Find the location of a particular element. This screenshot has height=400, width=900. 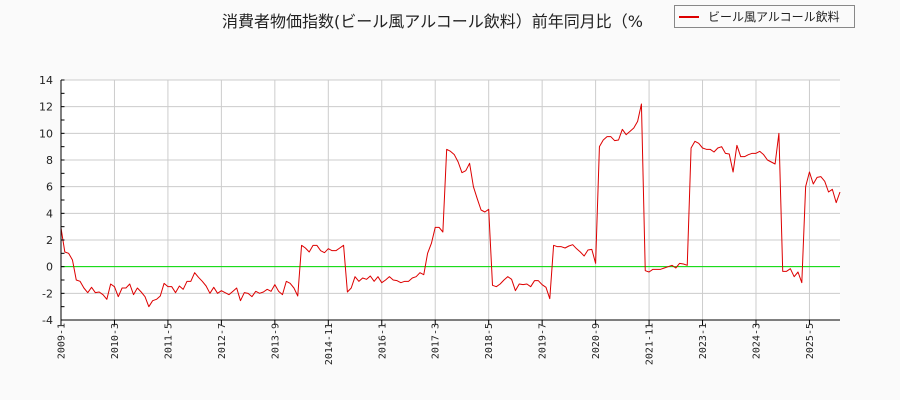

x-tick-label: 2012-7 is located at coordinates (222, 341).